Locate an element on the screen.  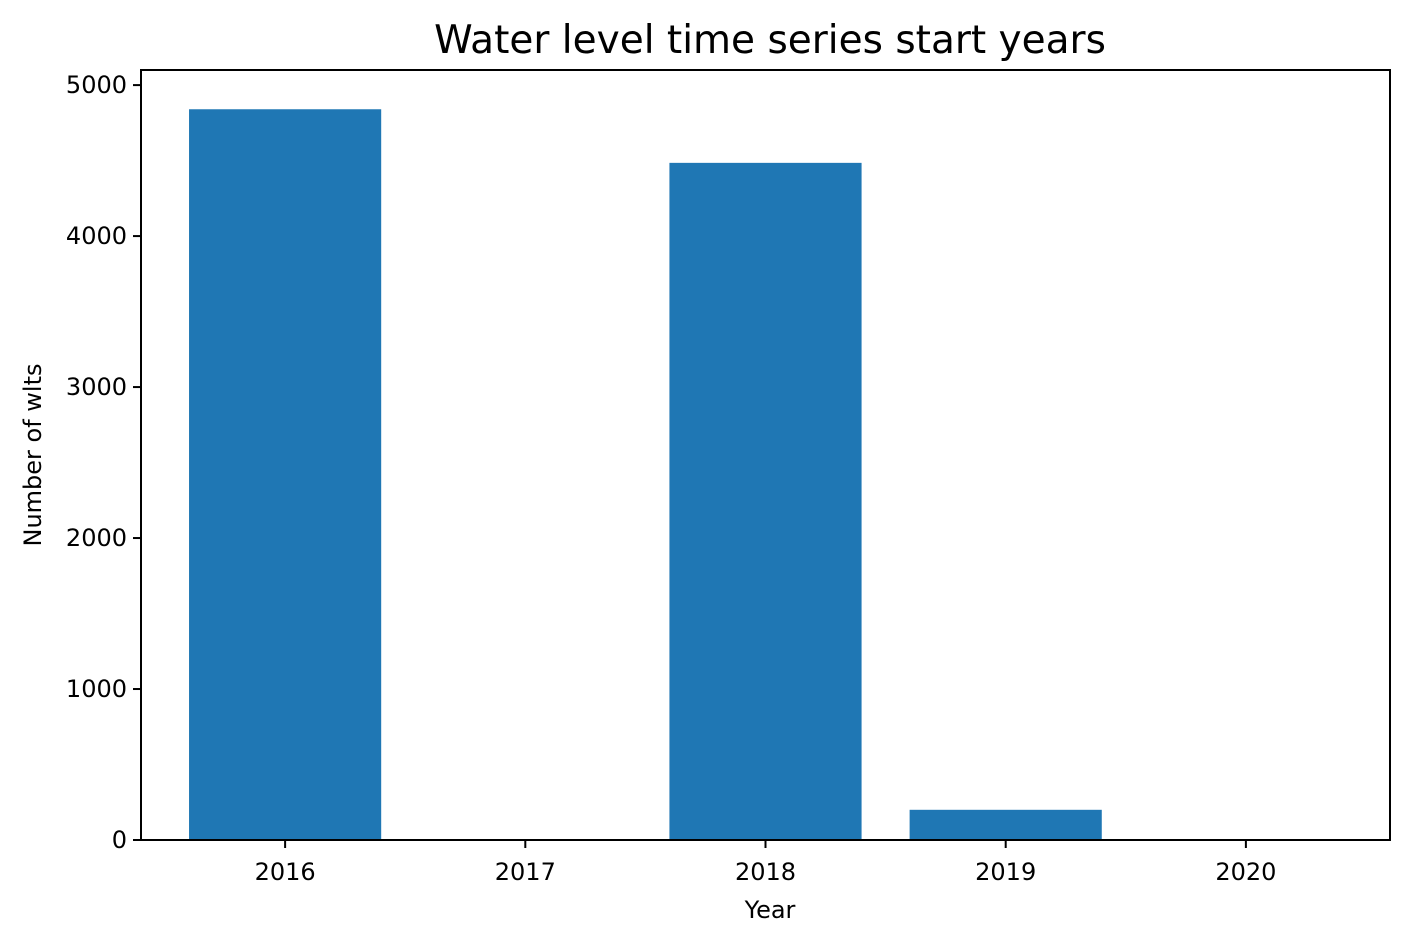
bar-2019 is located at coordinates (1005, 824).